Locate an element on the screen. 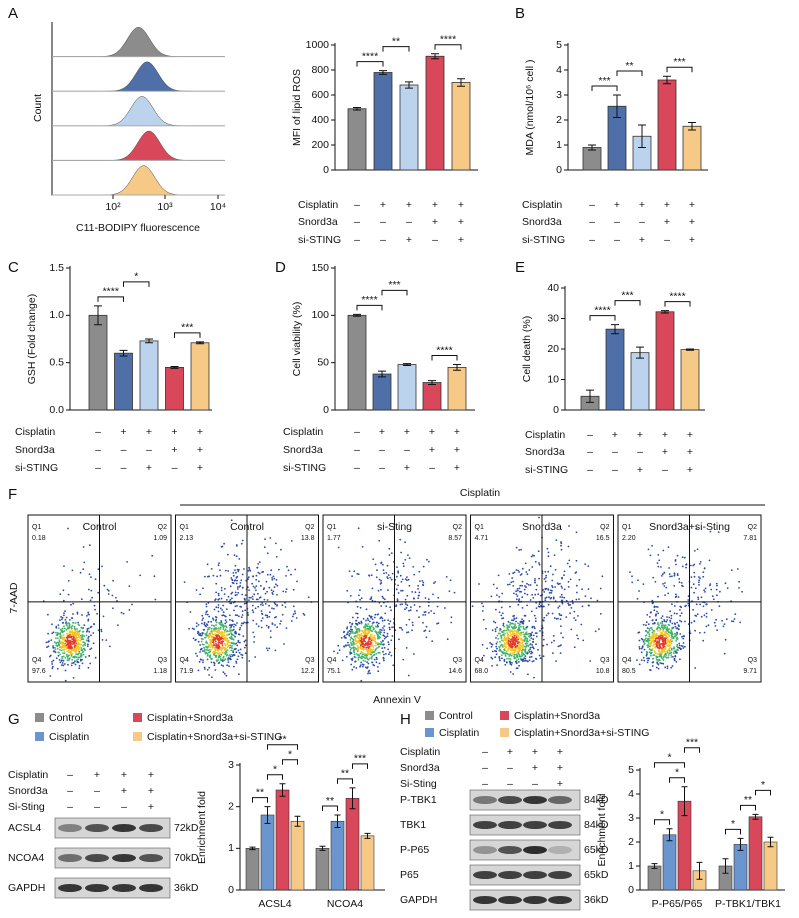 The width and height of the screenshot is (799, 918). significance-label: * is located at coordinates (677, 773).